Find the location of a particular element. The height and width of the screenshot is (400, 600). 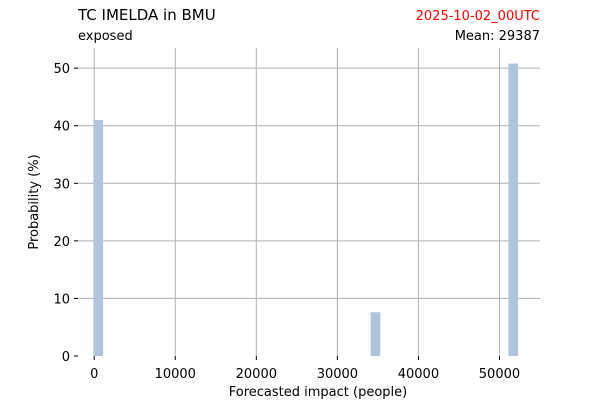

y-axis-label: Probability (%) is located at coordinates (34, 201).